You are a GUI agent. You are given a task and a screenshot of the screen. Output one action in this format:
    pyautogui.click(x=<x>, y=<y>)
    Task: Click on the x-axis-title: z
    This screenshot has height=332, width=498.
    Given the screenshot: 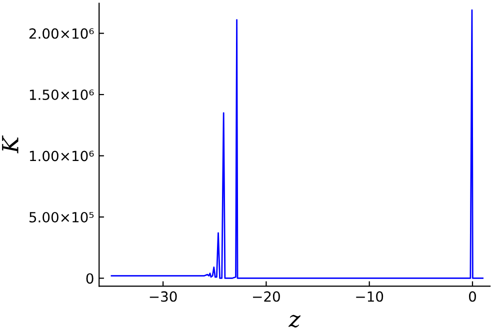 What is the action you would take?
    pyautogui.click(x=294, y=321)
    